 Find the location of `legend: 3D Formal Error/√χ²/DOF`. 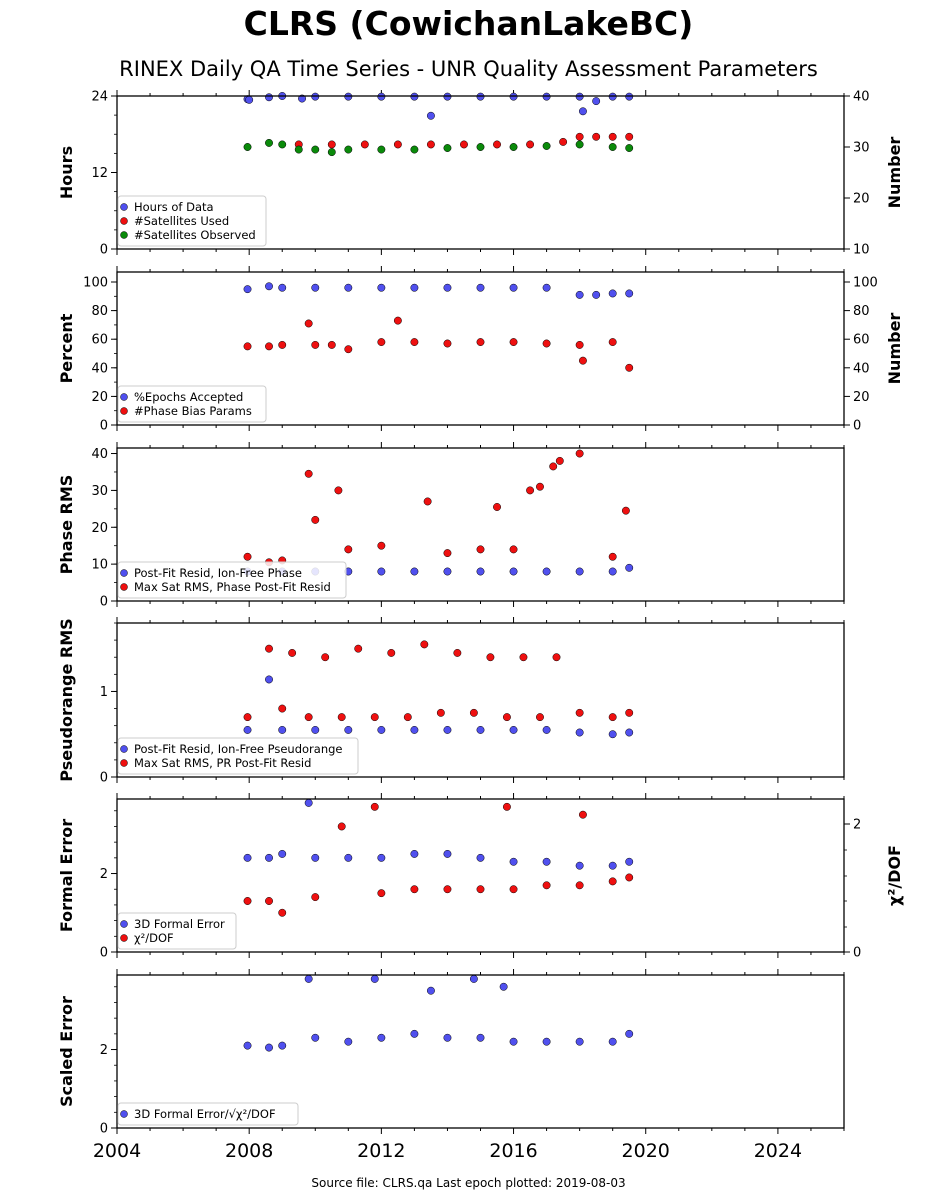

legend: 3D Formal Error/√χ²/DOF is located at coordinates (208, 1114).